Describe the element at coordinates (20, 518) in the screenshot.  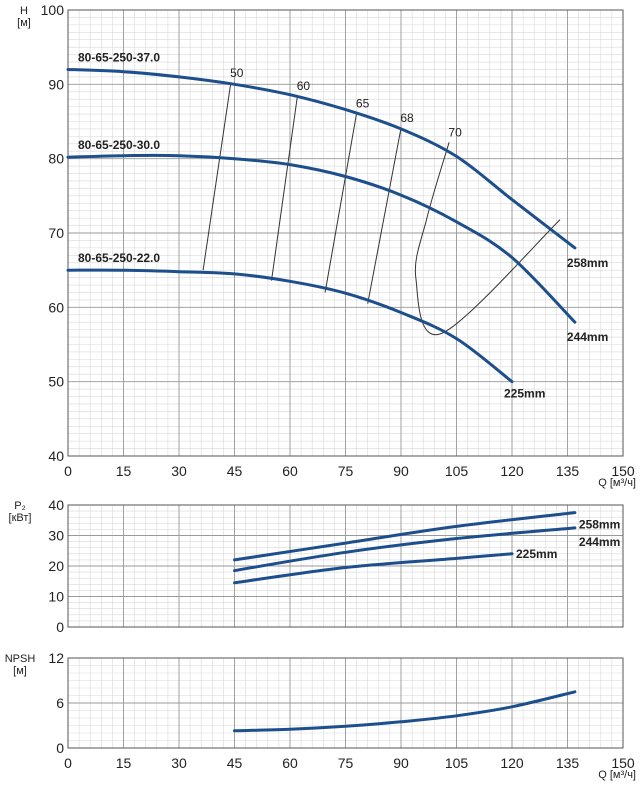
I see `y-axis-label: [кВт]` at that location.